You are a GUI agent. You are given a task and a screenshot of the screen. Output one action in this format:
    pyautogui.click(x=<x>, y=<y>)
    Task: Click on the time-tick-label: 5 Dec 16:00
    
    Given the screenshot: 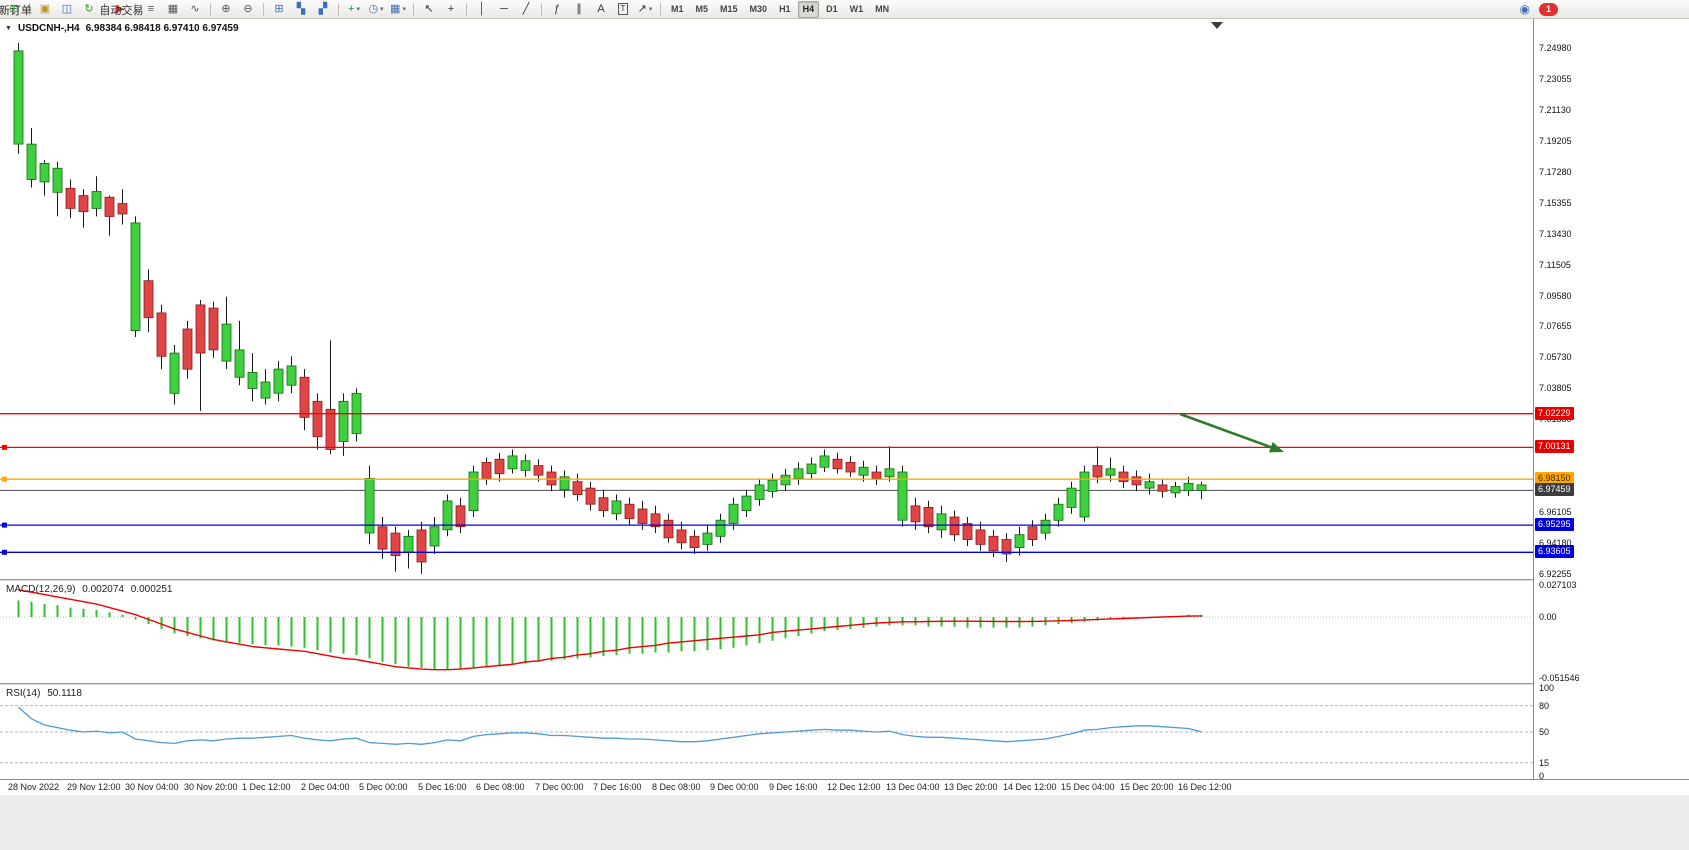 What is the action you would take?
    pyautogui.click(x=442, y=787)
    